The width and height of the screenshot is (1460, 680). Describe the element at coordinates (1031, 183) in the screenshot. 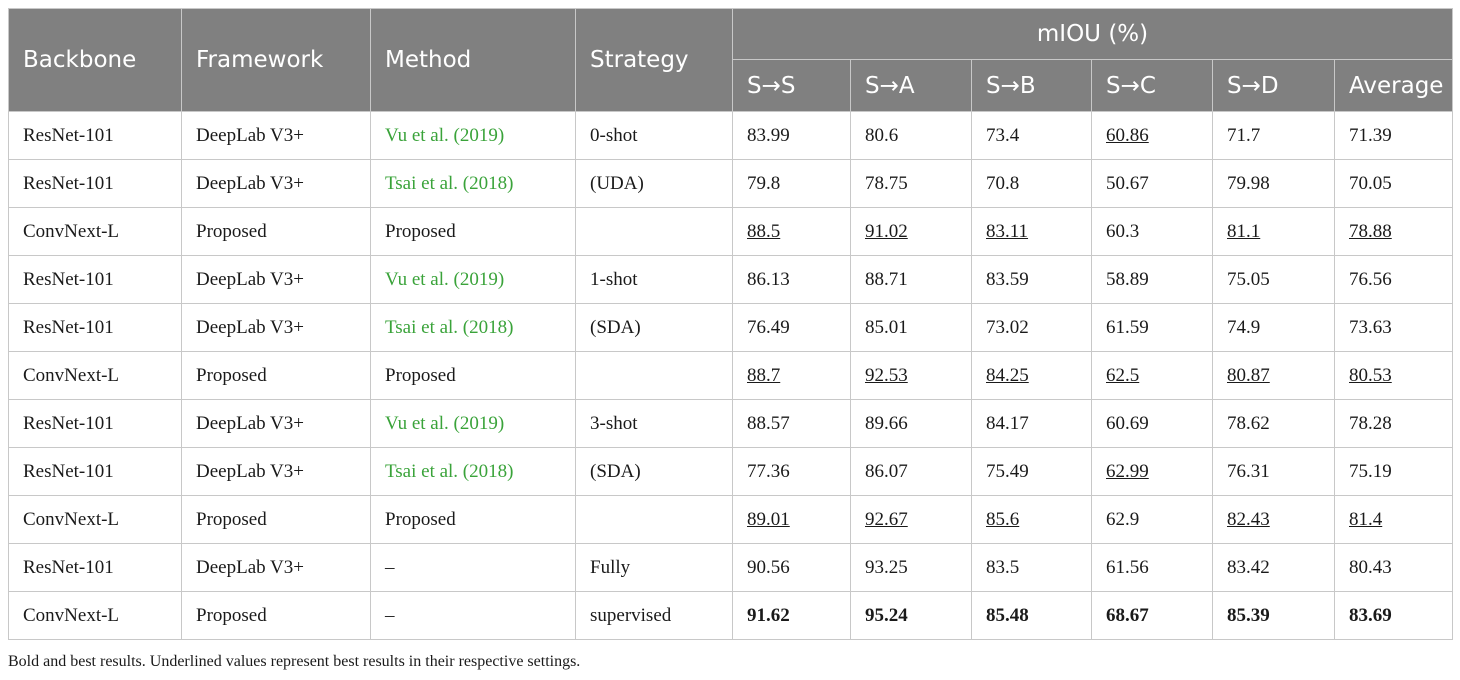

I see `cell-miou-value: 70.8` at that location.